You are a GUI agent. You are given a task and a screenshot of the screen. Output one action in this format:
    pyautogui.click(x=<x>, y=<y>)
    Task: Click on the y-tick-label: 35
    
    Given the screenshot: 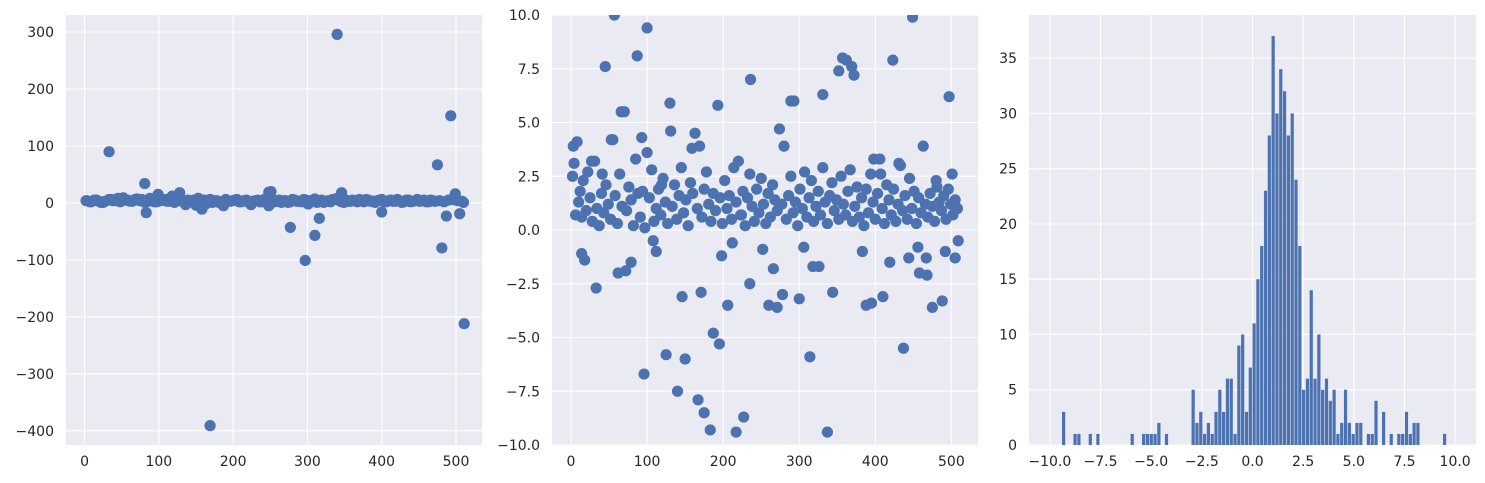 What is the action you would take?
    pyautogui.click(x=1008, y=59)
    